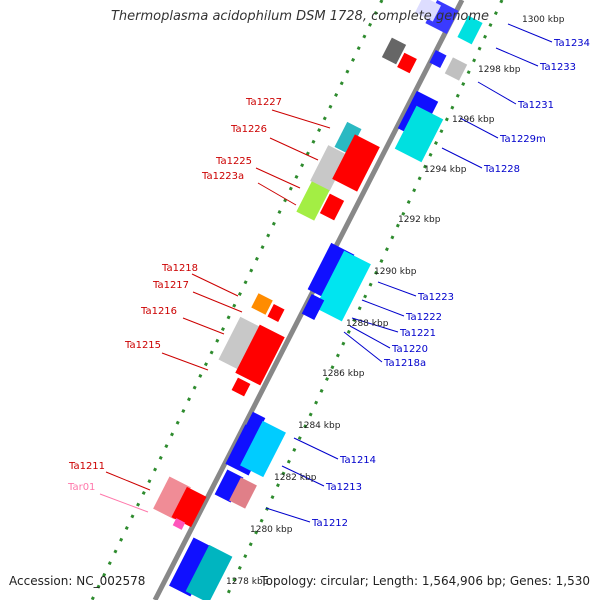 This screenshot has height=604, width=600. I want to click on gene-label-tar01: Tar01, so click(81, 487).